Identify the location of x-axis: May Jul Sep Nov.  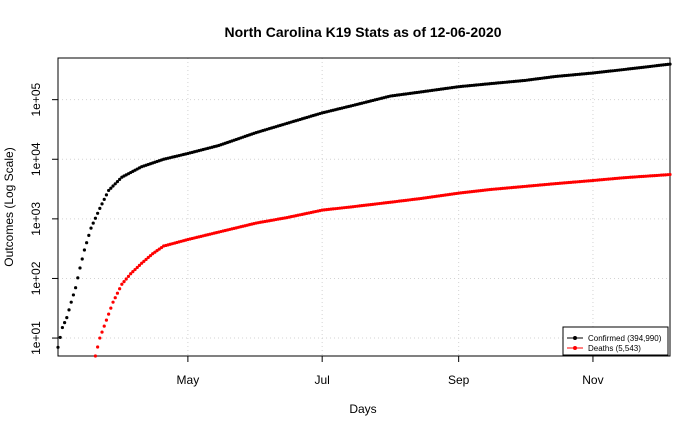
(390, 371).